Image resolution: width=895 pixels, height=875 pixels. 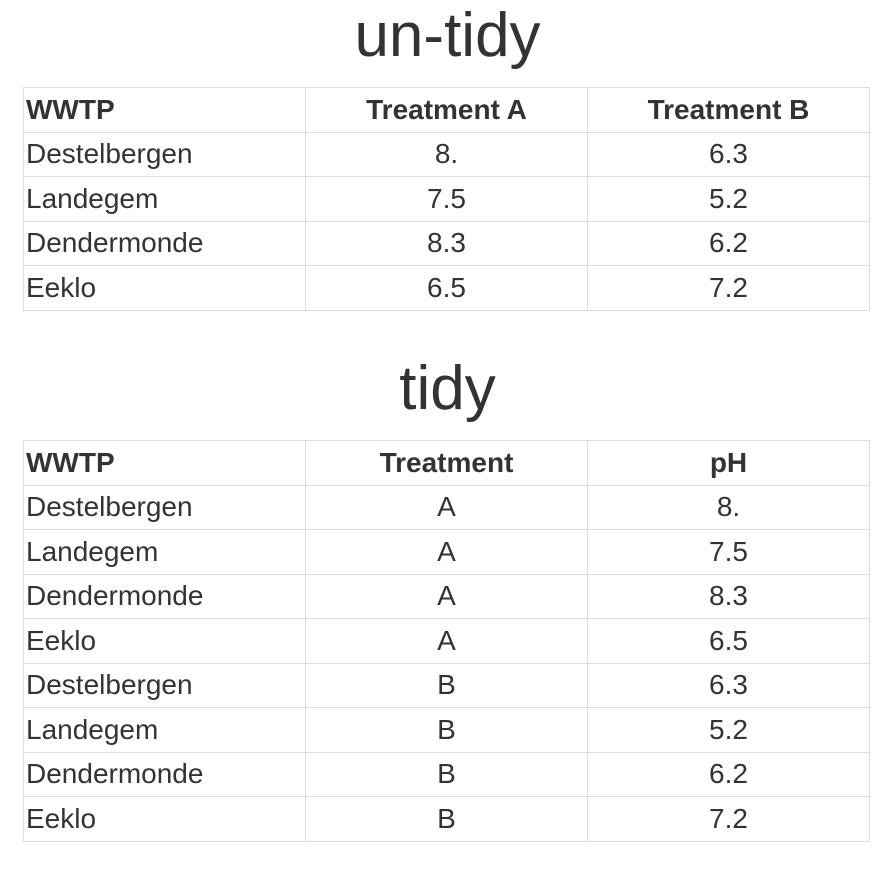 I want to click on header-treatment-a: Treatment A, so click(x=446, y=110).